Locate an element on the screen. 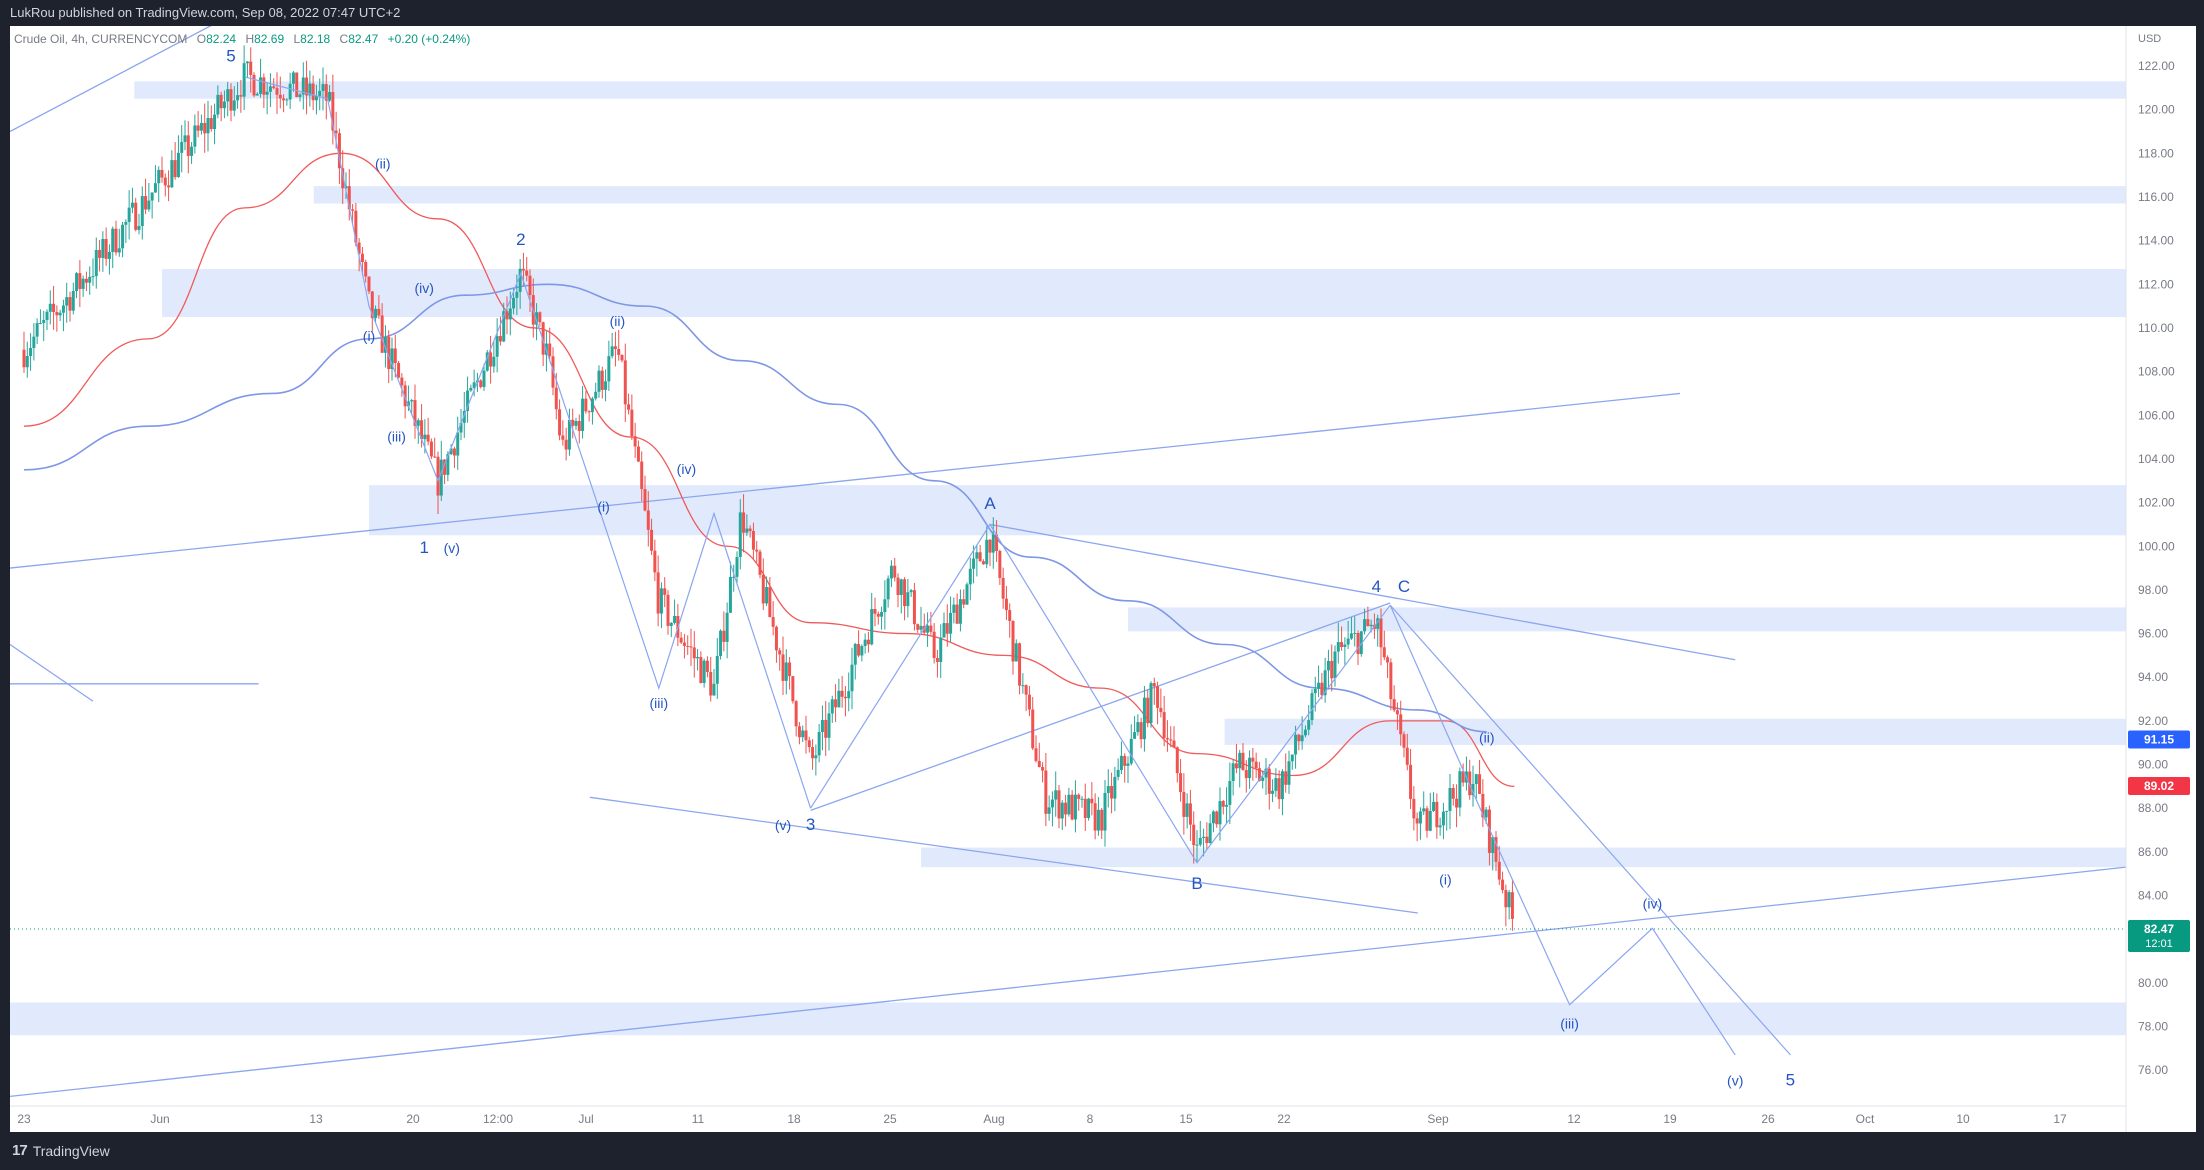 The height and width of the screenshot is (1170, 2204). time-tick-9: Aug is located at coordinates (993, 1119).